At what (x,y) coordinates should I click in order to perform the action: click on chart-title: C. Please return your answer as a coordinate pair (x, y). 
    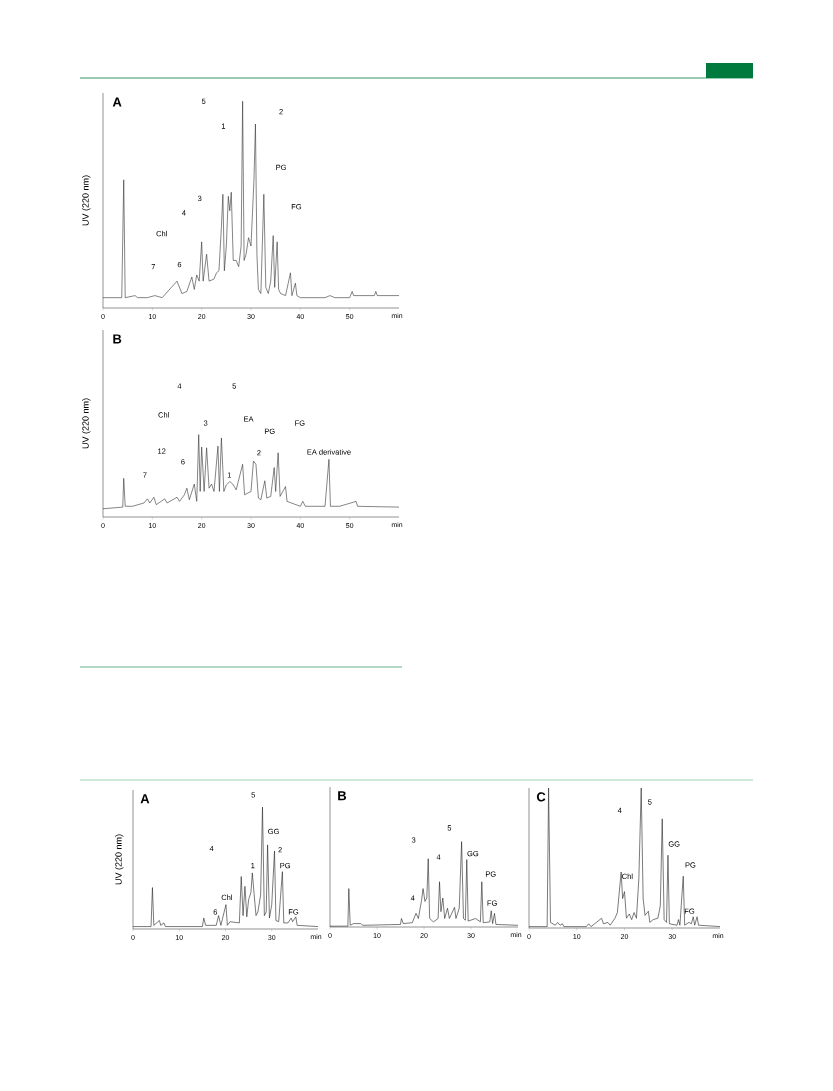
    Looking at the image, I should click on (541, 797).